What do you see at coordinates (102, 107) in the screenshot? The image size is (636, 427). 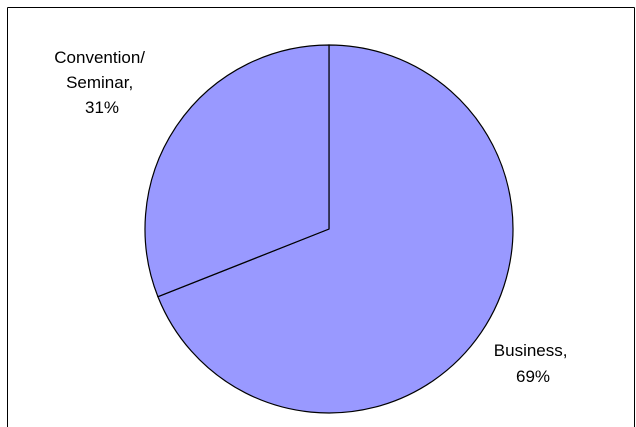 I see `convention-label-line3: 31%` at bounding box center [102, 107].